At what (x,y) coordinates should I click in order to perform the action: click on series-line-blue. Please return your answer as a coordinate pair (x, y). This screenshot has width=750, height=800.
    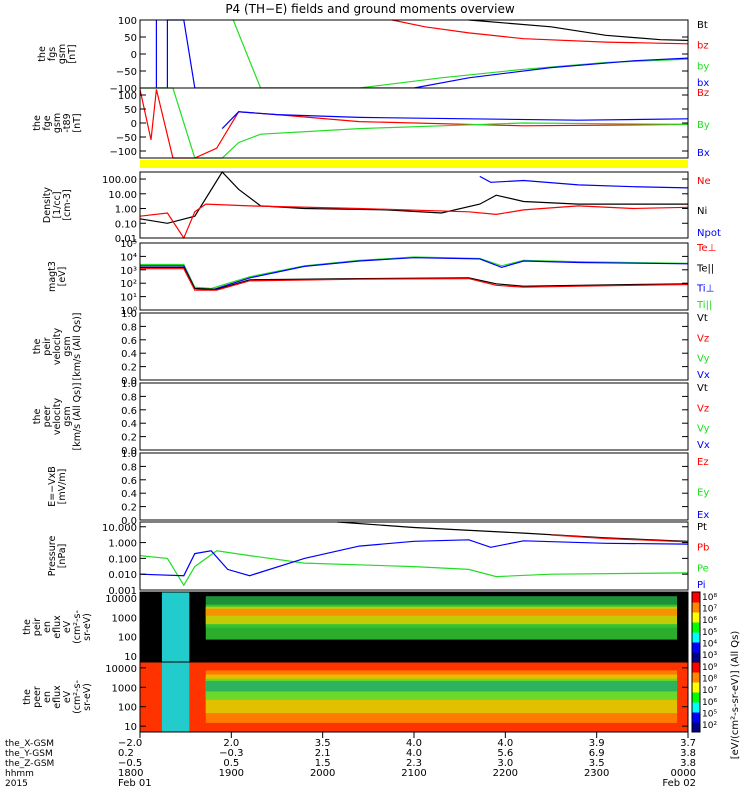
    Looking at the image, I should click on (455, 120).